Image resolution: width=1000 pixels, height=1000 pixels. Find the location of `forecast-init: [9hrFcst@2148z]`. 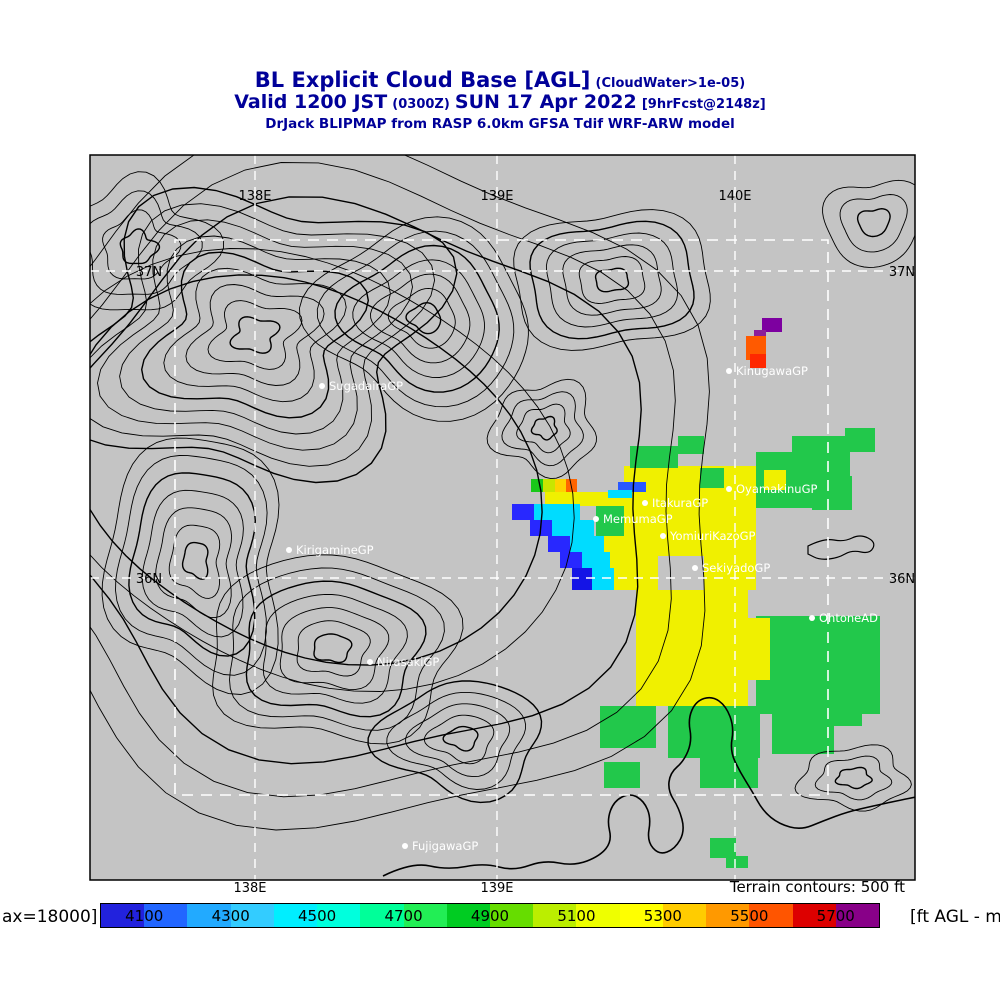

forecast-init: [9hrFcst@2148z] is located at coordinates (703, 105).